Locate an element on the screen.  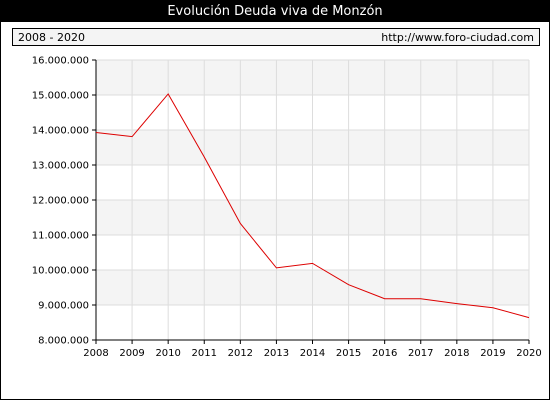
chart-title: Evolución Deuda viva de Monzón is located at coordinates (275, 11).